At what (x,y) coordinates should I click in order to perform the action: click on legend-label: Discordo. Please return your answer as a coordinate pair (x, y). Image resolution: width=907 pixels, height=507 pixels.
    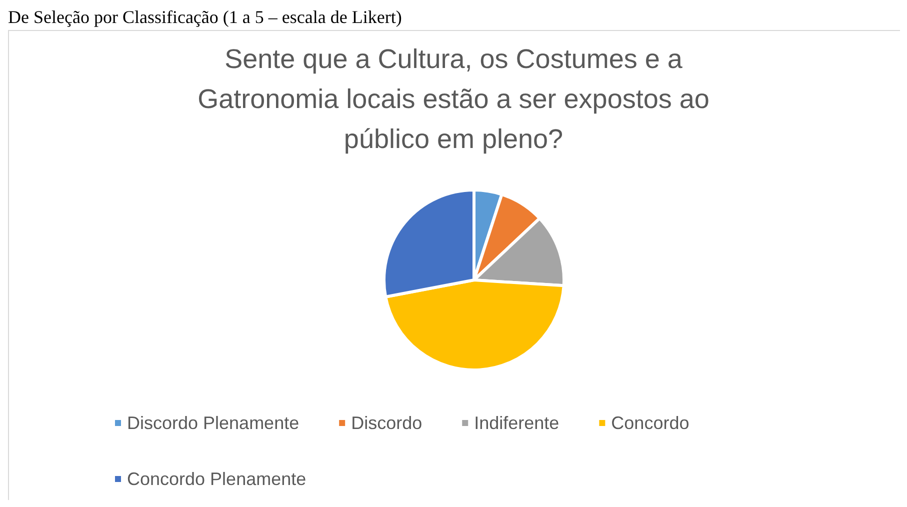
    Looking at the image, I should click on (386, 423).